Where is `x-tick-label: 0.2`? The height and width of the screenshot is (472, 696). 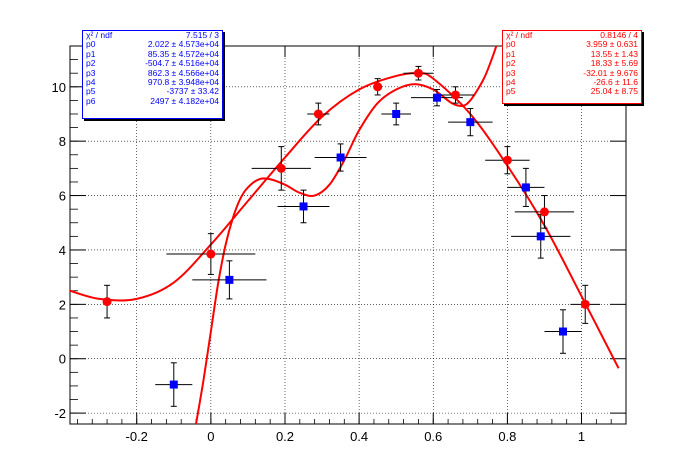 x-tick-label: 0.2 is located at coordinates (285, 436).